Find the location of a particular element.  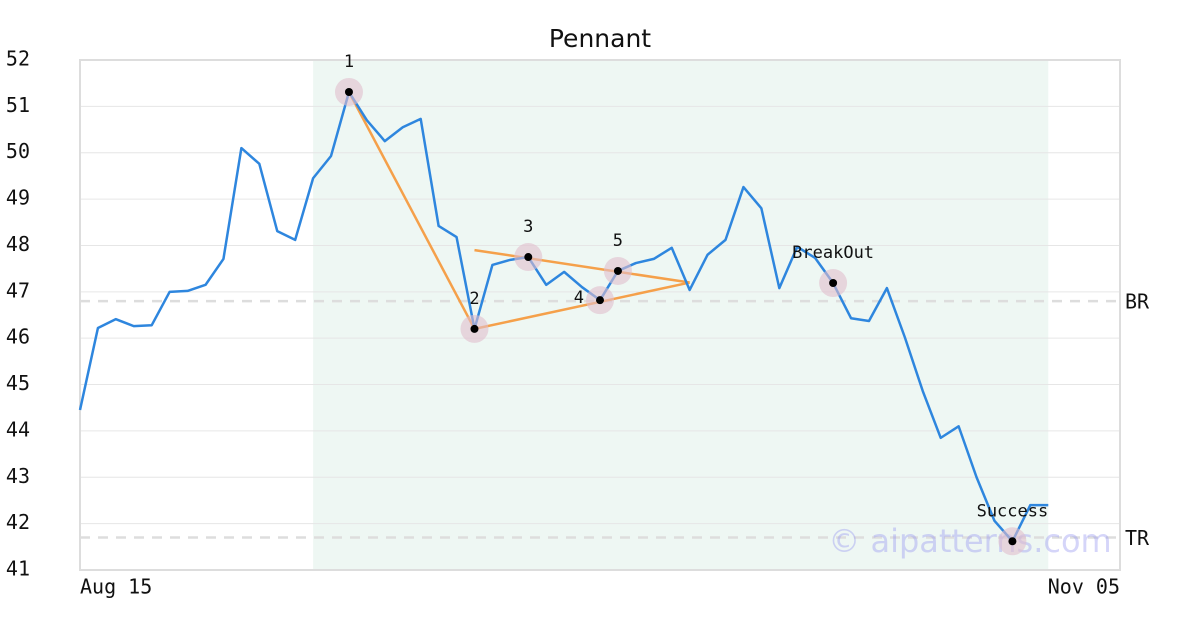

y-tick-label: 51 is located at coordinates (18, 105).